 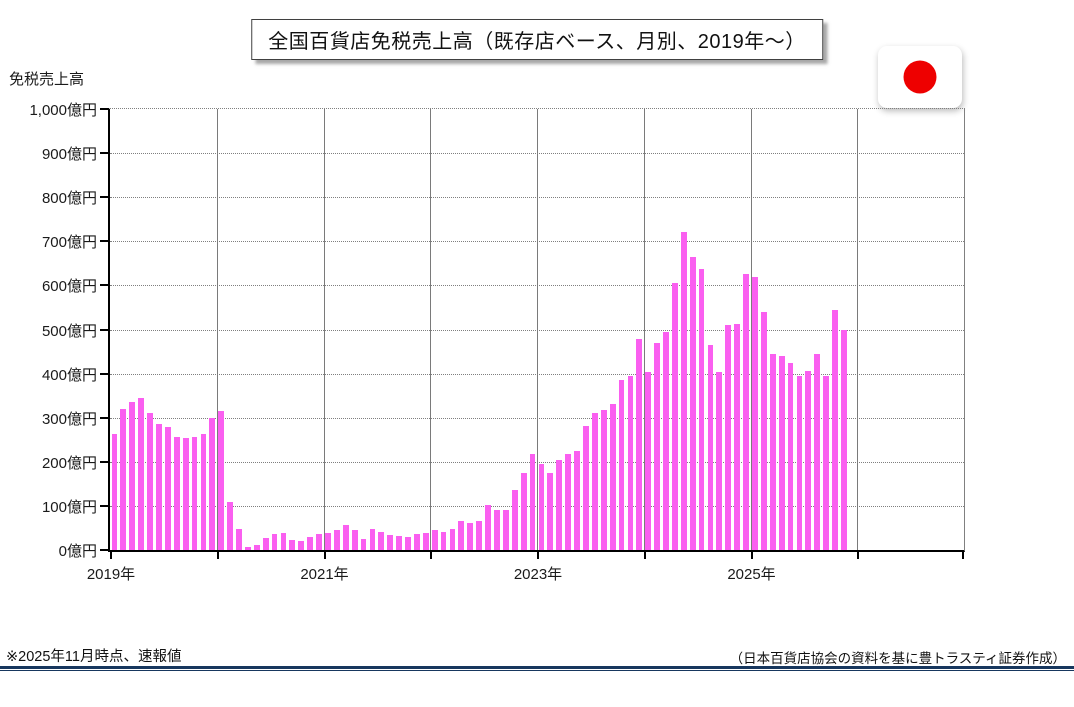 I want to click on x-axis-label: 2019年, so click(x=111, y=574).